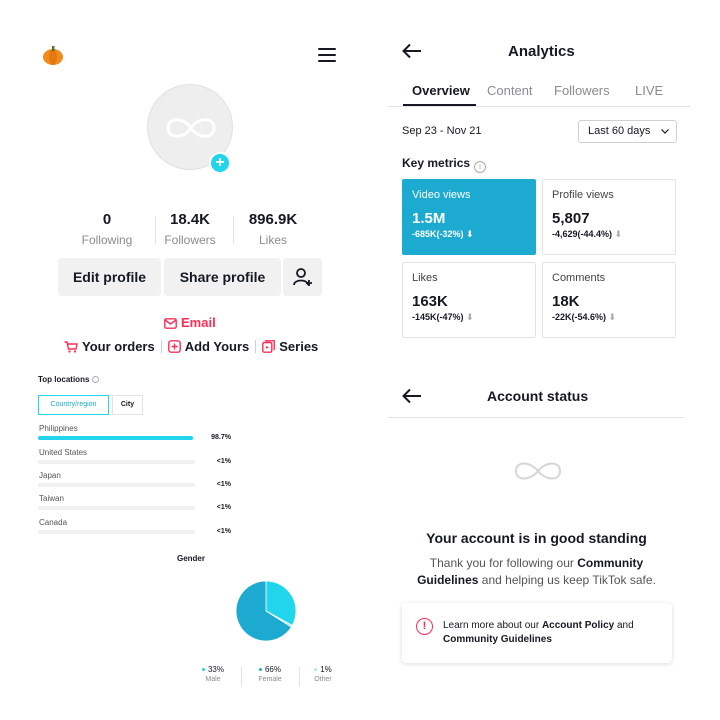 The image size is (720, 720). What do you see at coordinates (538, 471) in the screenshot?
I see `infinity-logo-icon` at bounding box center [538, 471].